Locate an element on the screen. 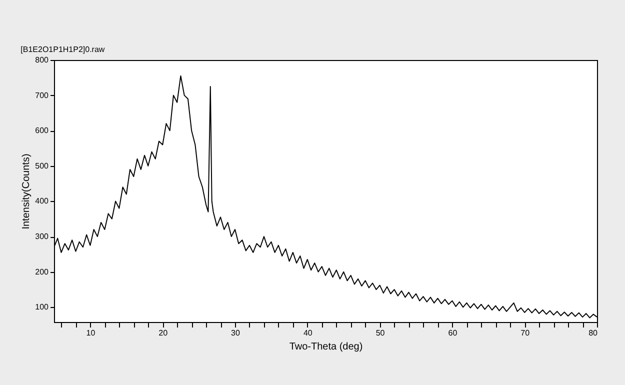  x-tick-label: 10 is located at coordinates (91, 333).